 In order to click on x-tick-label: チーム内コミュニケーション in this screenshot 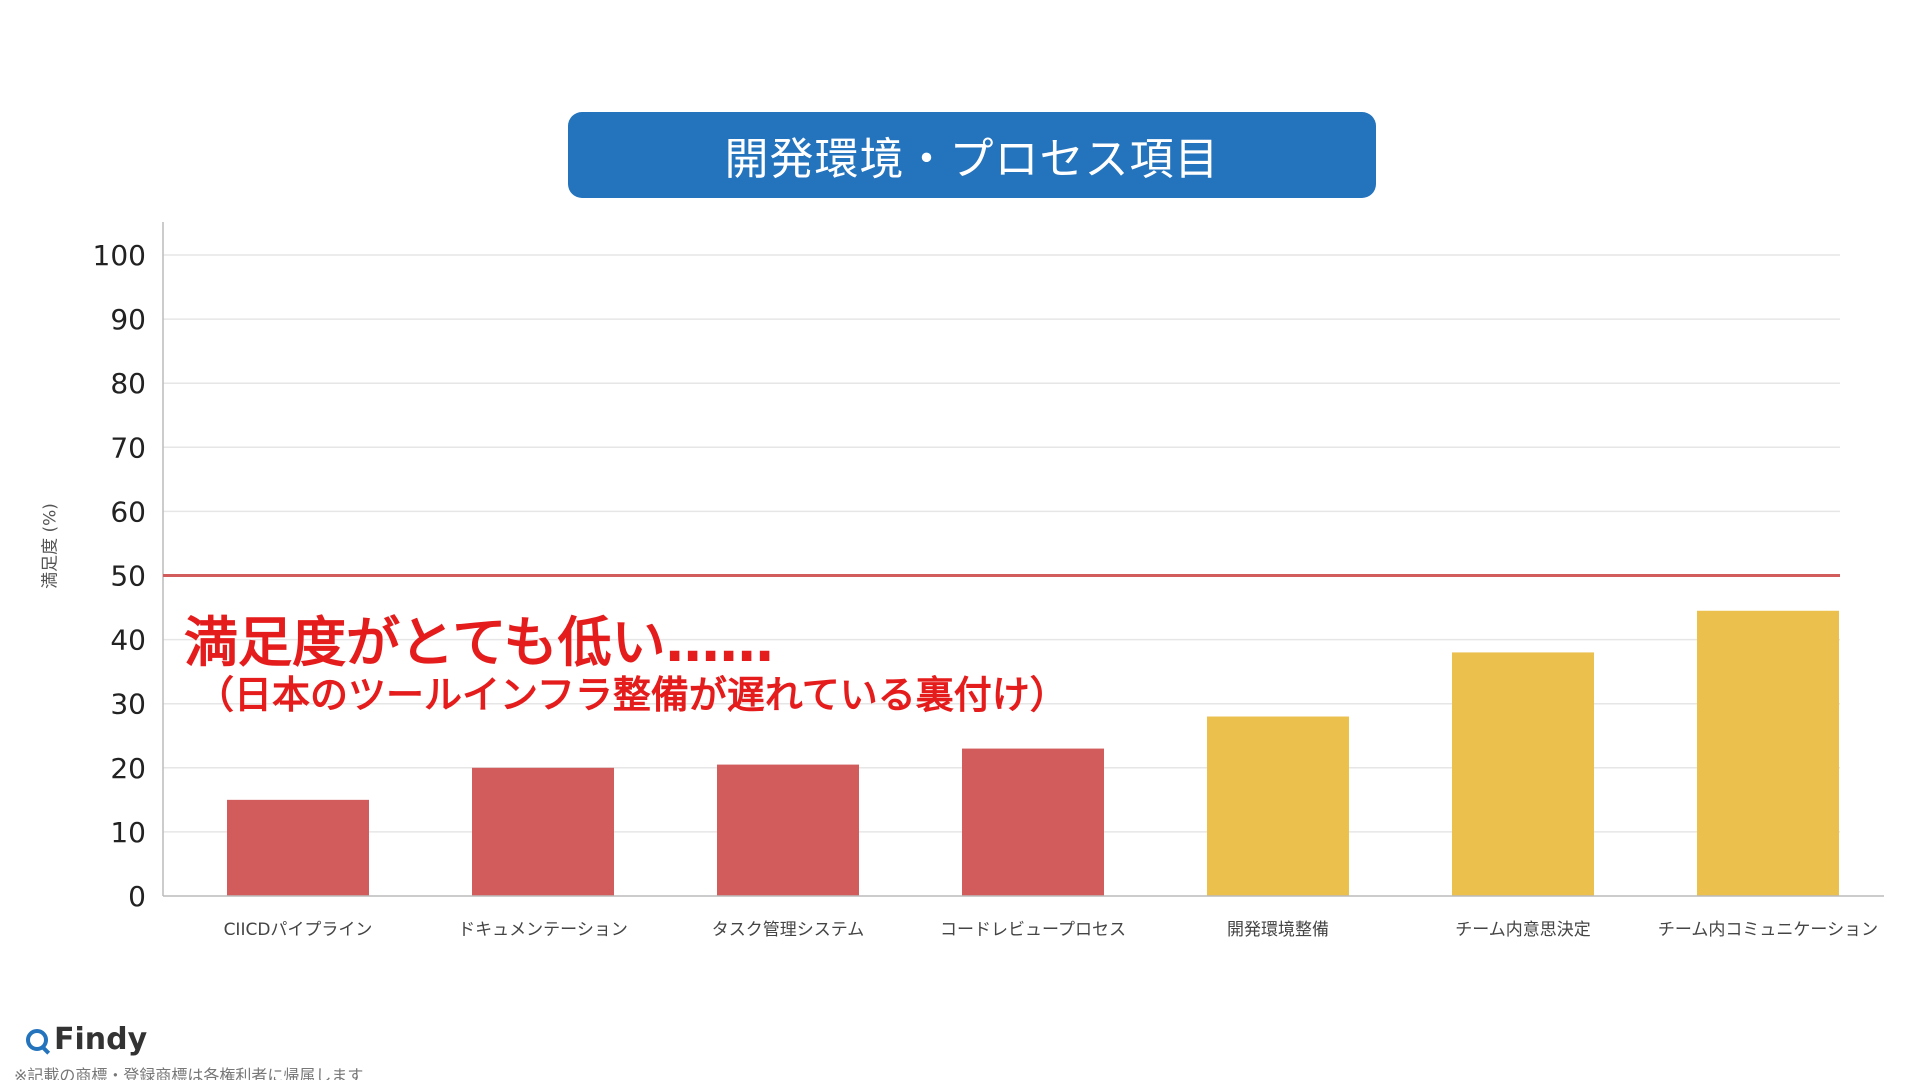, I will do `click(1768, 930)`.